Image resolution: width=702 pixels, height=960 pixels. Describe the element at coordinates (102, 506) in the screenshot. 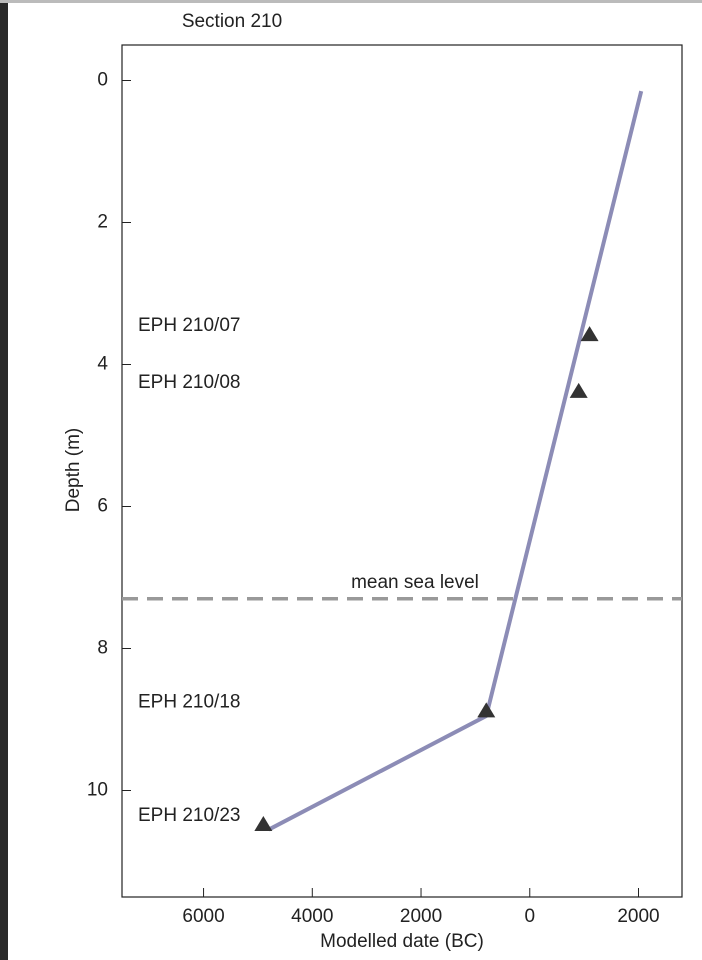

I see `y-tick-label: 6` at that location.